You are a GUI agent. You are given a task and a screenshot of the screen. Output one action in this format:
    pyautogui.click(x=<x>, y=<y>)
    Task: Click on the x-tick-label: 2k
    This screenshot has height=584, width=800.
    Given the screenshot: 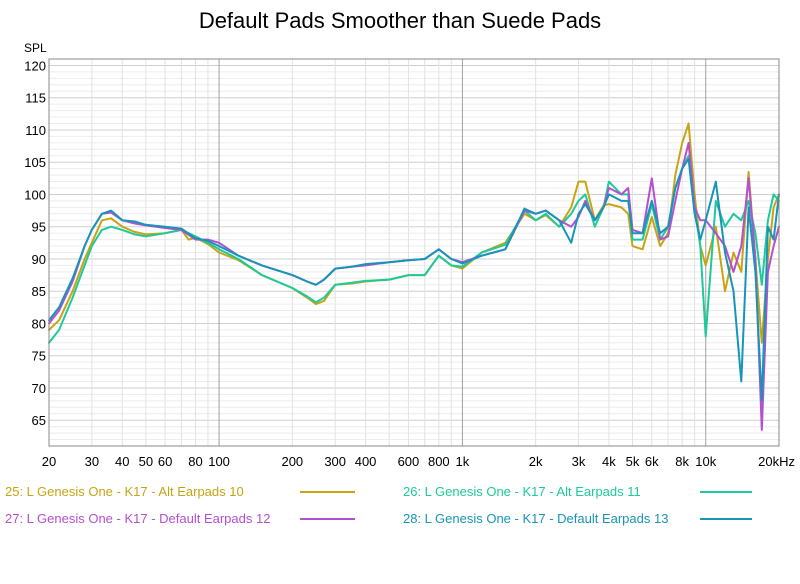 What is the action you would take?
    pyautogui.click(x=536, y=461)
    